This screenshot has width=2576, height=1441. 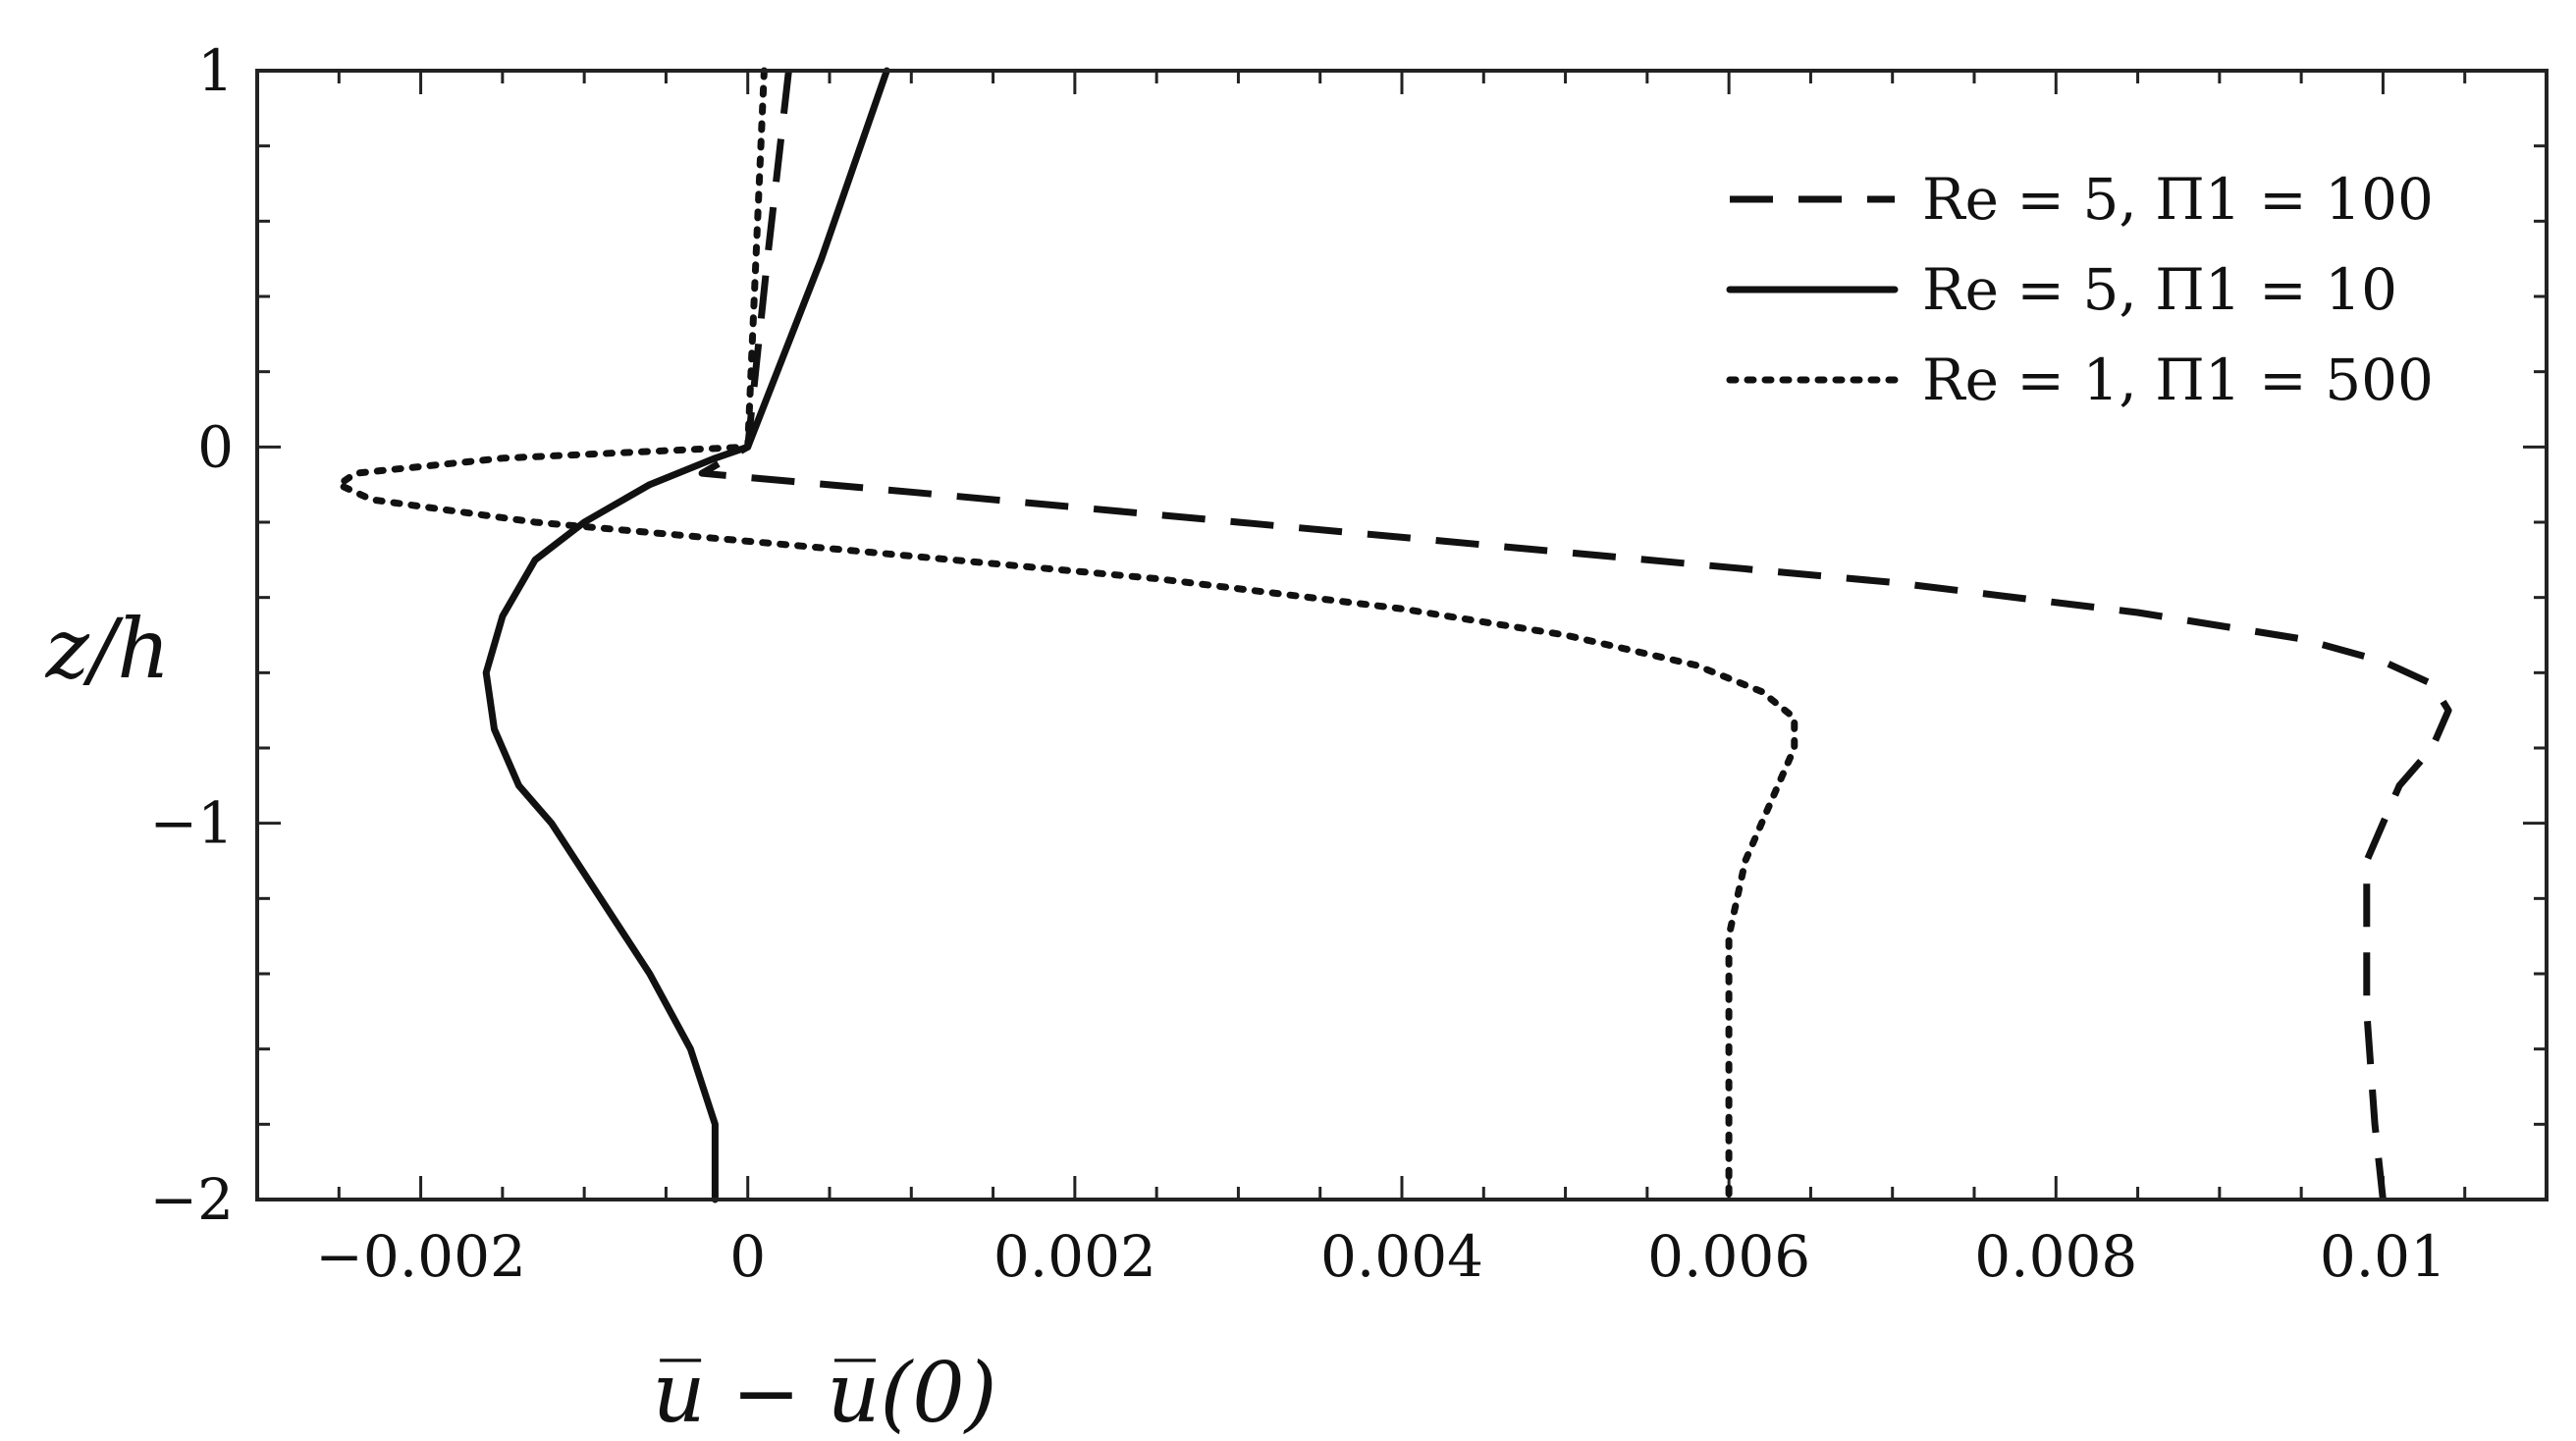 I want to click on legend-label-2: Re = 1, Π1 = 500, so click(x=2178, y=380).